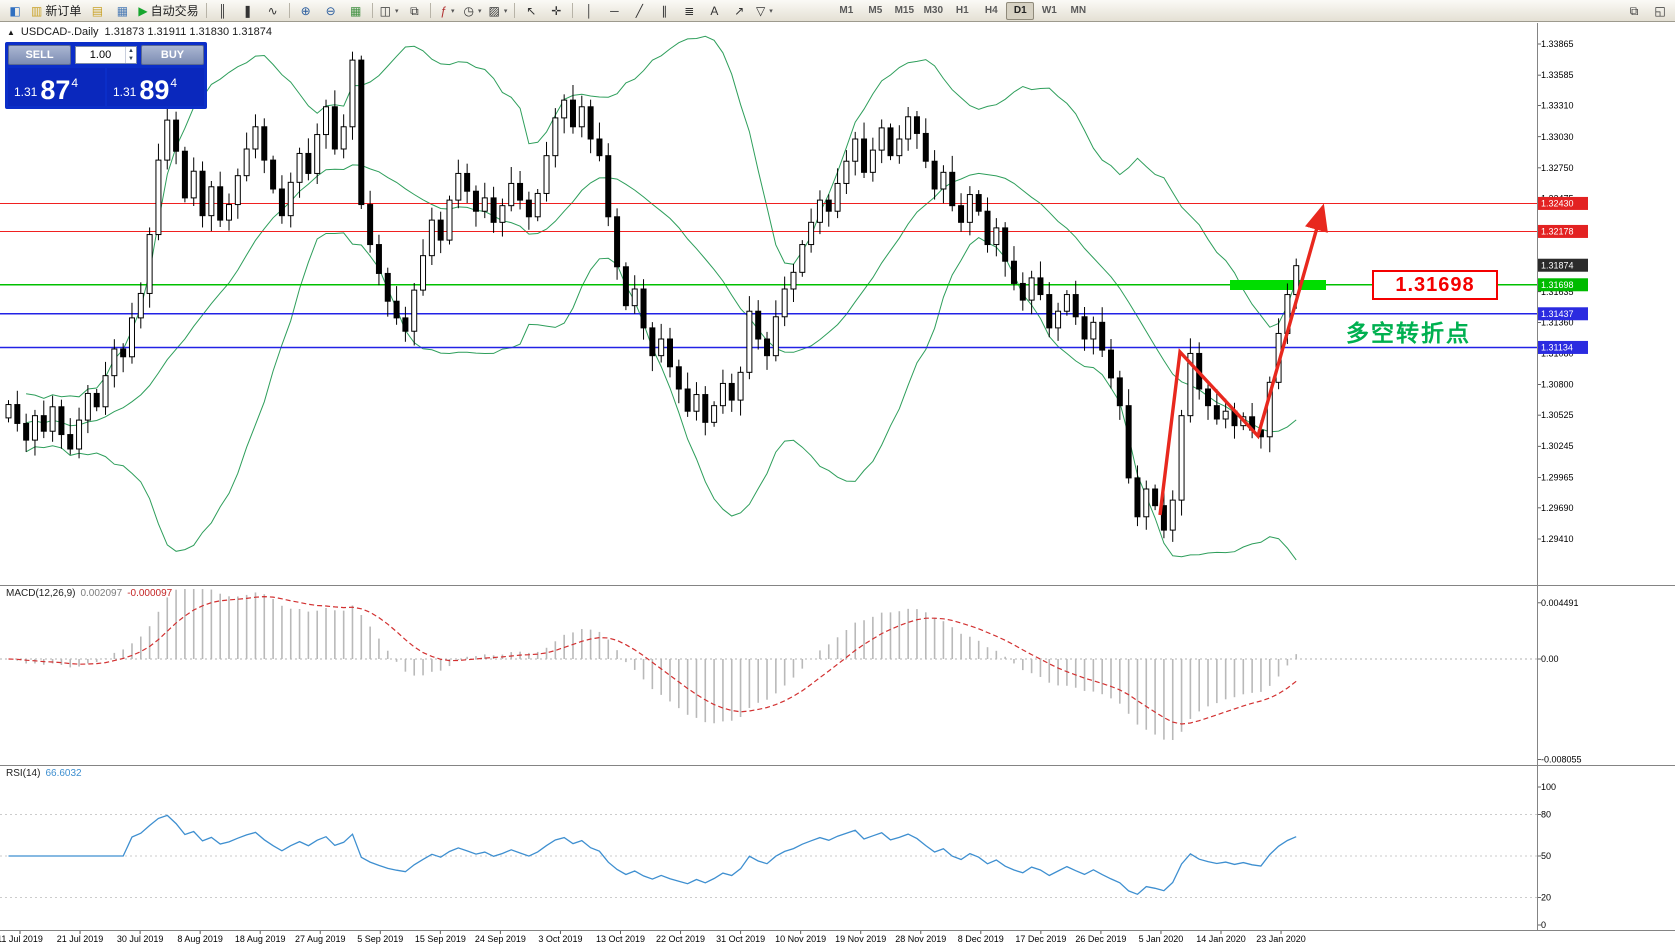 The width and height of the screenshot is (1675, 946). I want to click on zoom-in-icon: ⊕, so click(306, 11).